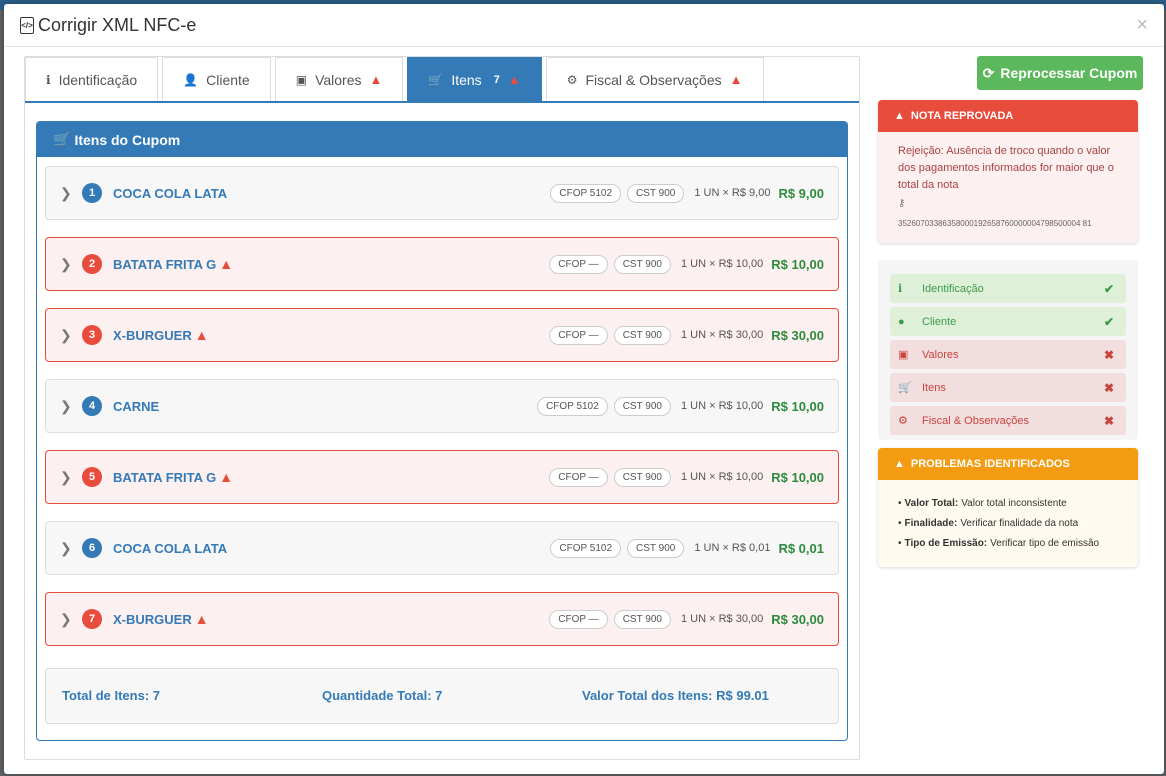  Describe the element at coordinates (687, 193) in the screenshot. I see `item-details: CFOP 5102 CST 900 1 UN × R$ 9,00 R$ 9,00` at that location.